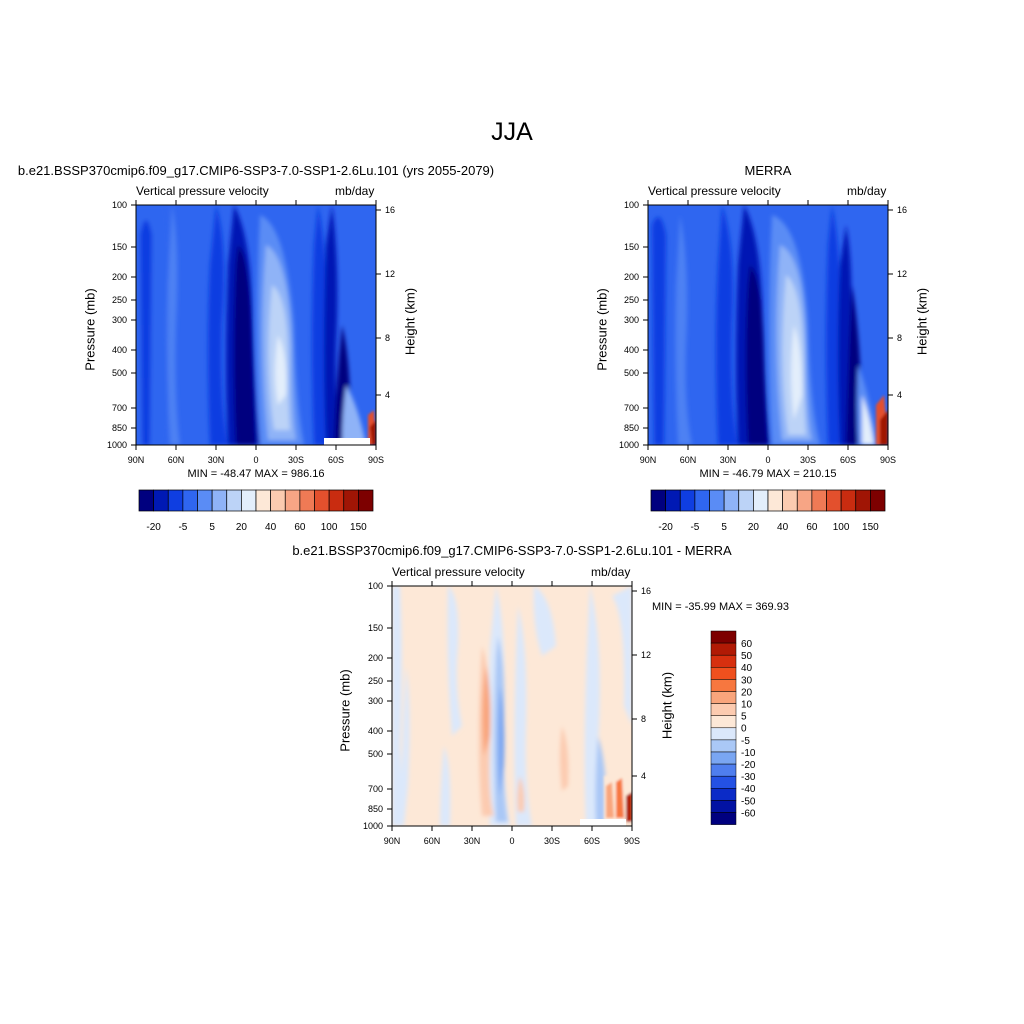 The height and width of the screenshot is (1024, 1024). Describe the element at coordinates (153, 527) in the screenshot. I see `panel-1-colorbar-label: -20` at that location.